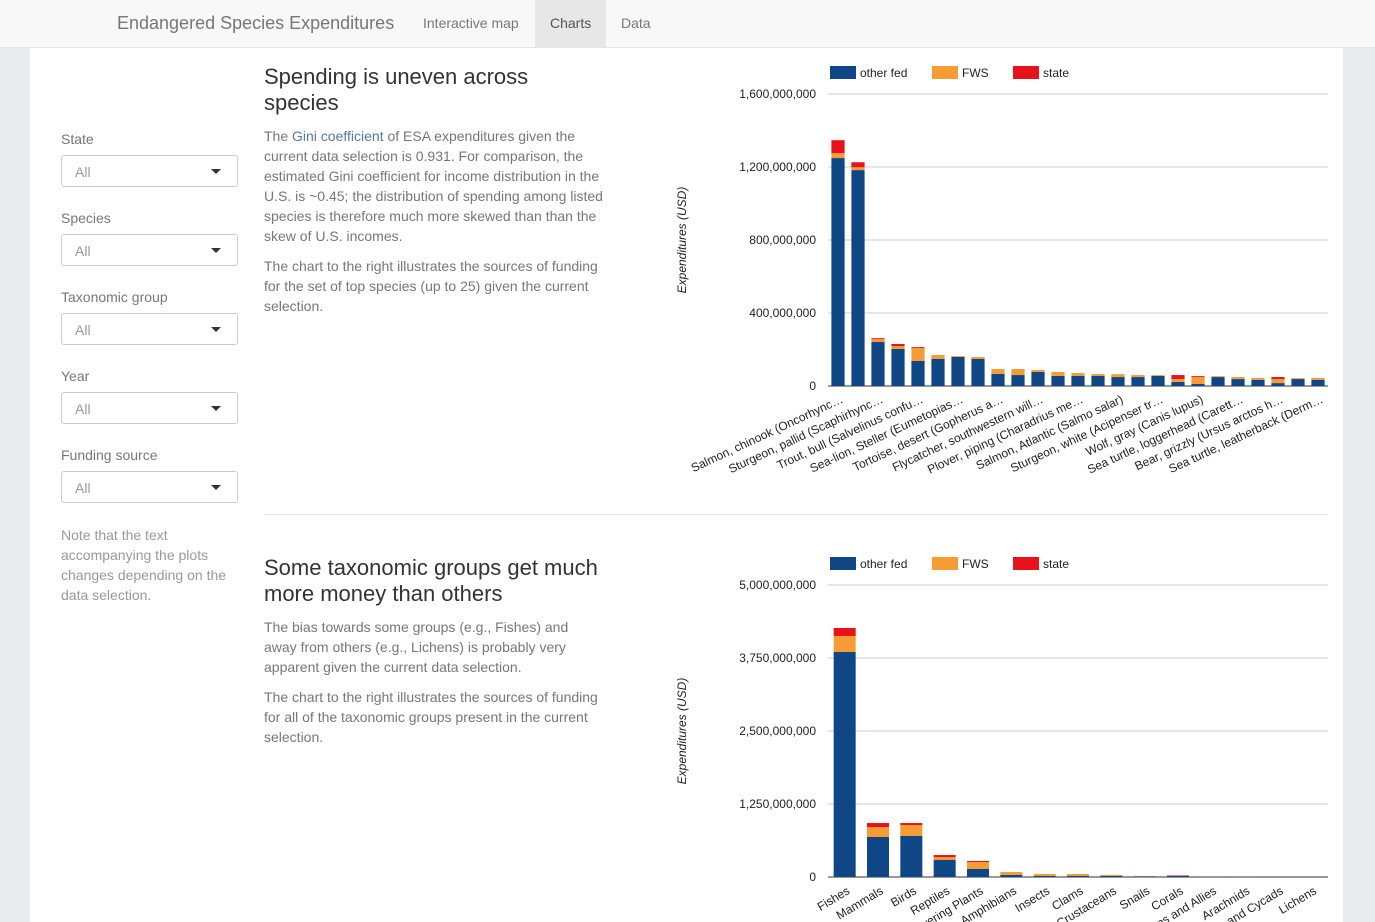 The height and width of the screenshot is (922, 1375). What do you see at coordinates (109, 455) in the screenshot?
I see `filter-label: Funding source` at bounding box center [109, 455].